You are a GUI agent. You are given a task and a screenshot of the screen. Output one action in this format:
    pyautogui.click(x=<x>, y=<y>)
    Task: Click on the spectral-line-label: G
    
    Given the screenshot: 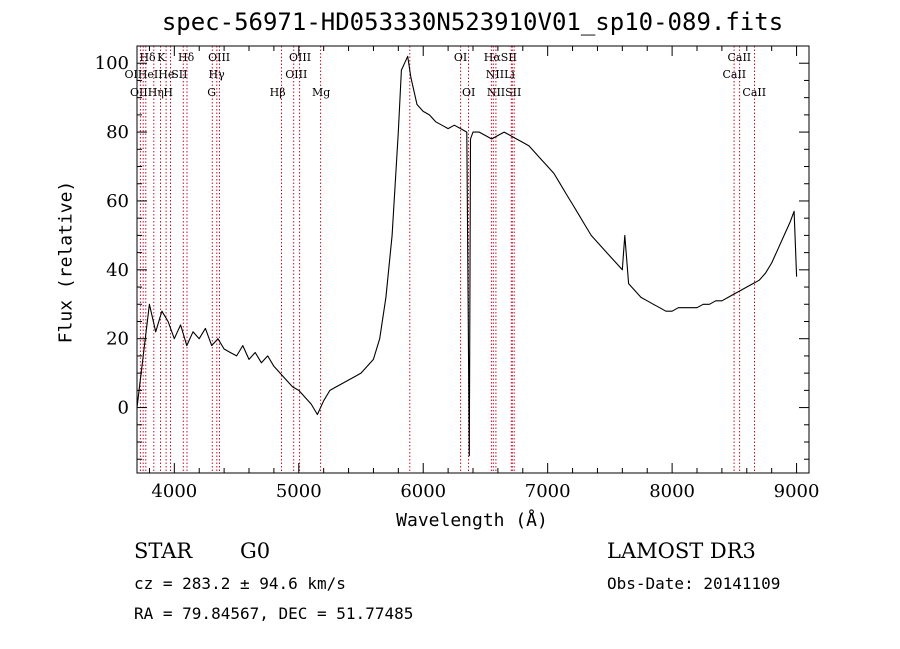 What is the action you would take?
    pyautogui.click(x=211, y=92)
    